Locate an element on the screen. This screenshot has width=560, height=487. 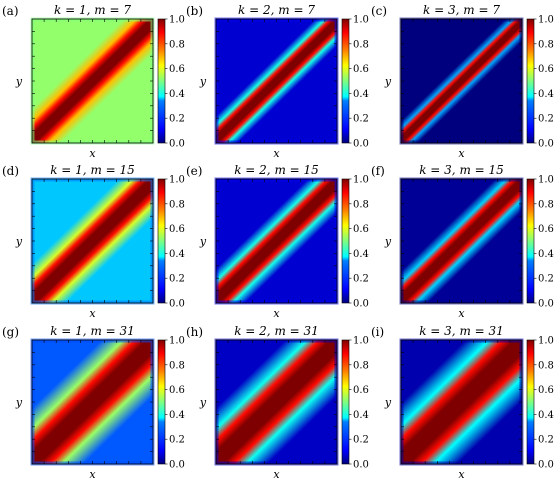
panel-title: k = 2, m = 7 is located at coordinates (276, 10).